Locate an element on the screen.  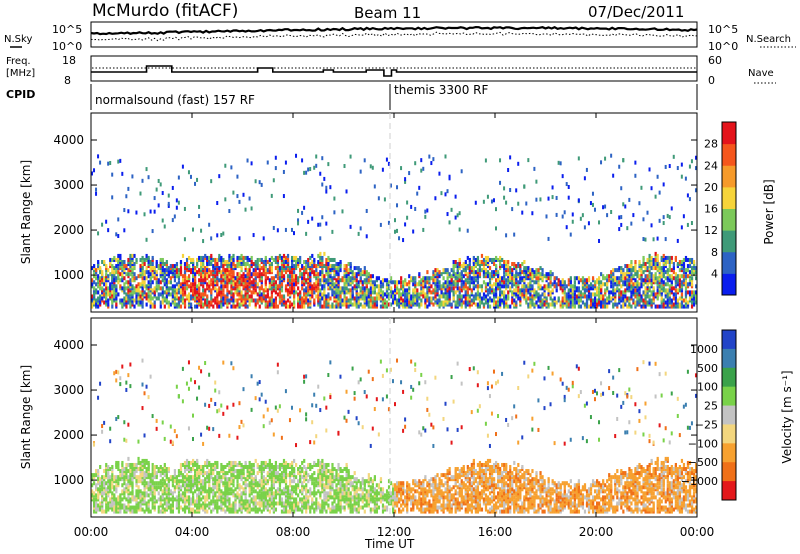
colorbar-swatch is located at coordinates (729, 133).